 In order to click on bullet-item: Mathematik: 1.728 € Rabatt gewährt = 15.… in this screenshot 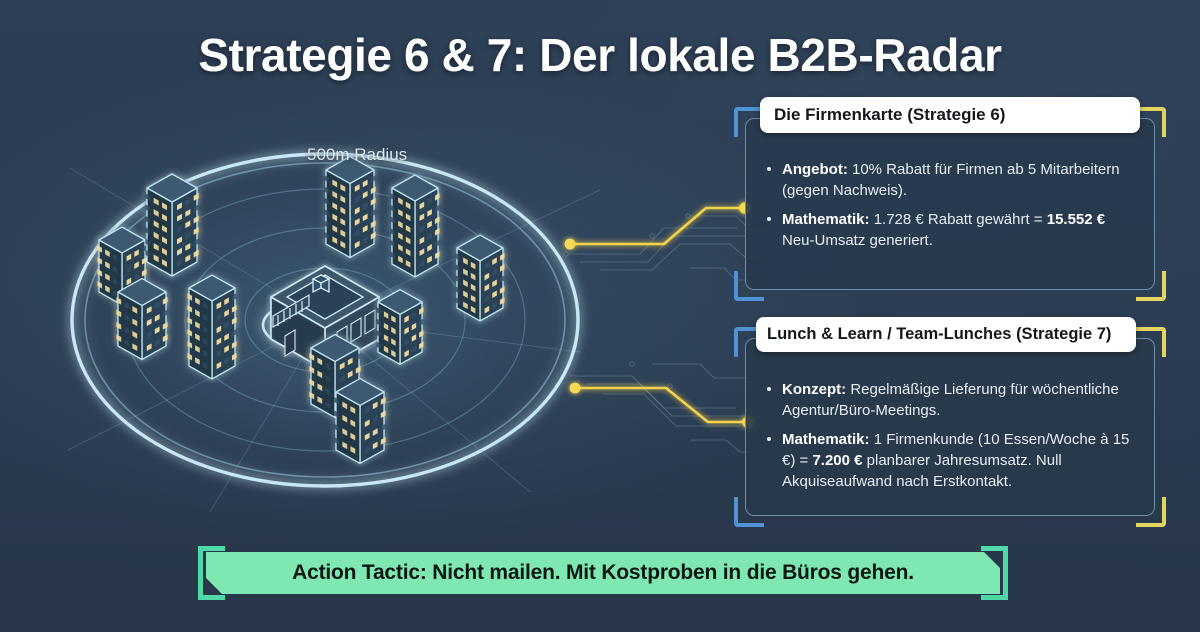, I will do `click(952, 230)`.